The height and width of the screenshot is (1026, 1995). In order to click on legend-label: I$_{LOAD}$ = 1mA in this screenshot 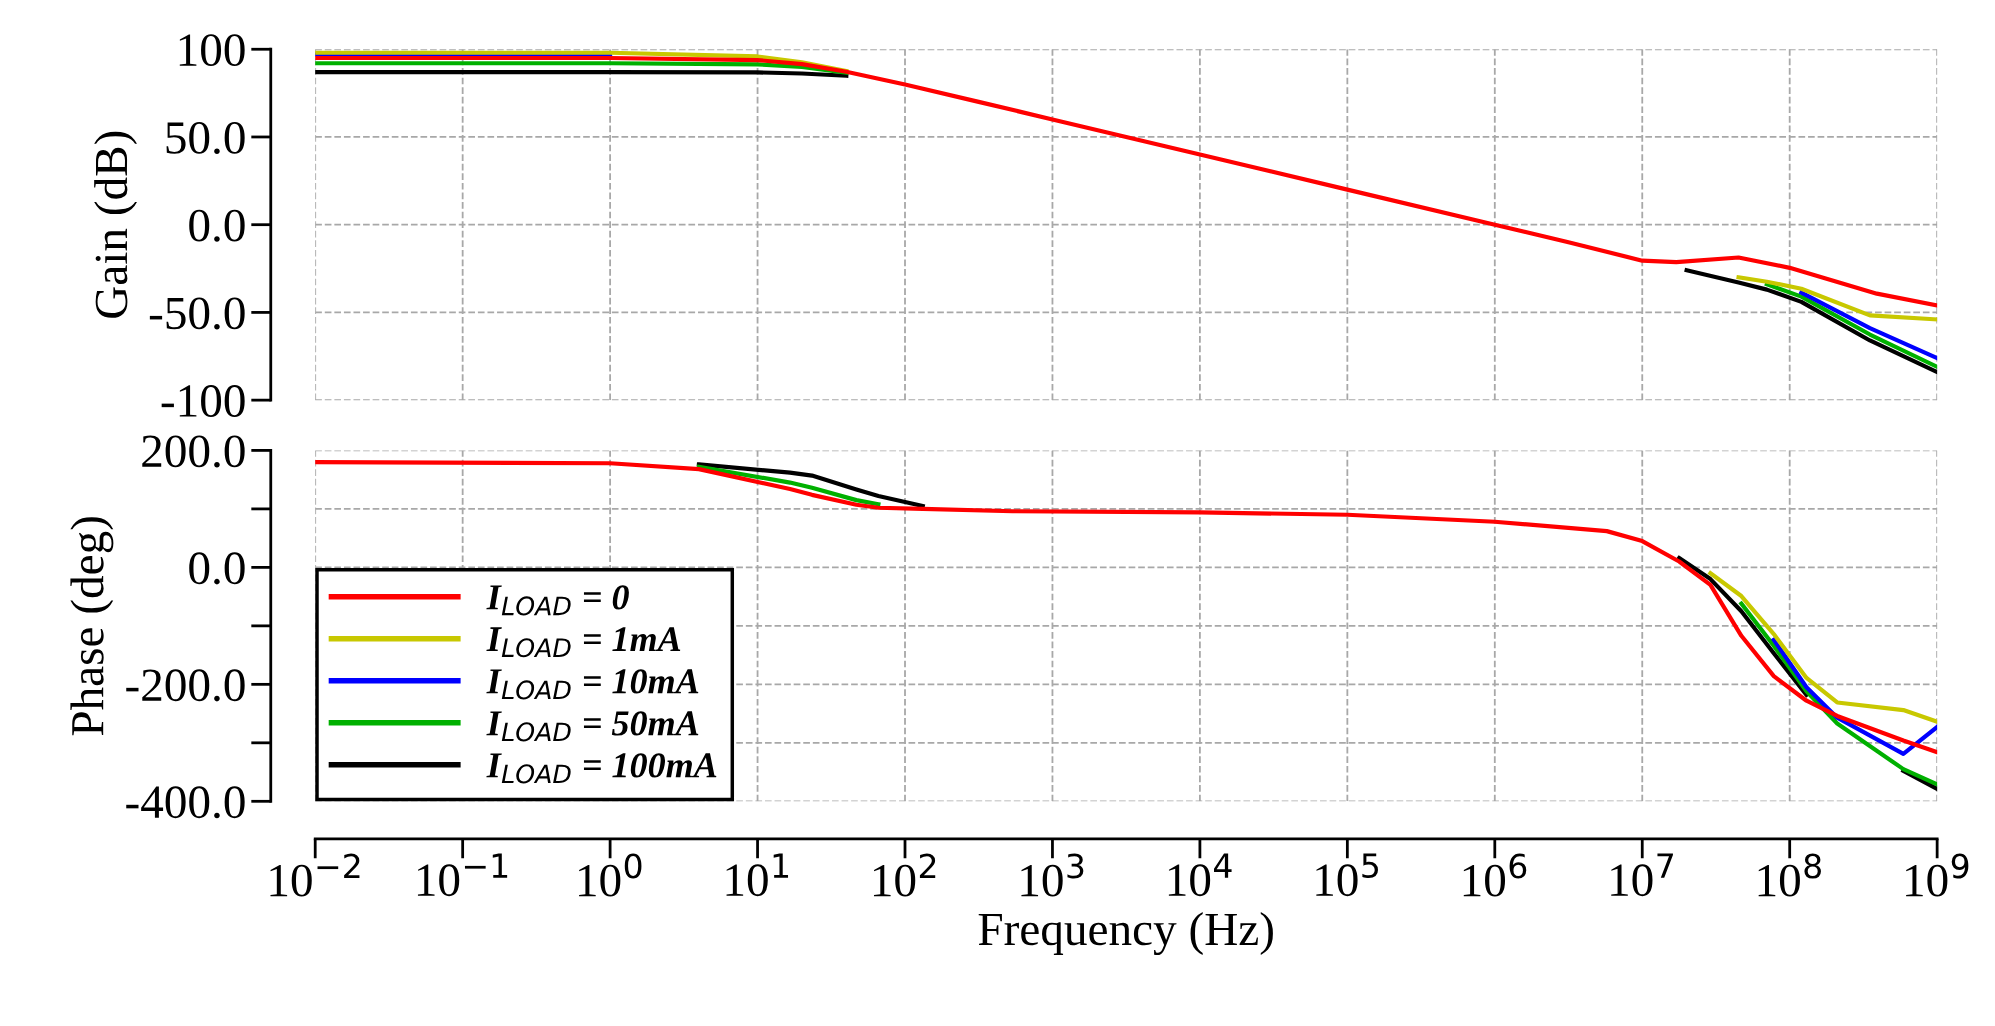, I will do `click(583, 642)`.